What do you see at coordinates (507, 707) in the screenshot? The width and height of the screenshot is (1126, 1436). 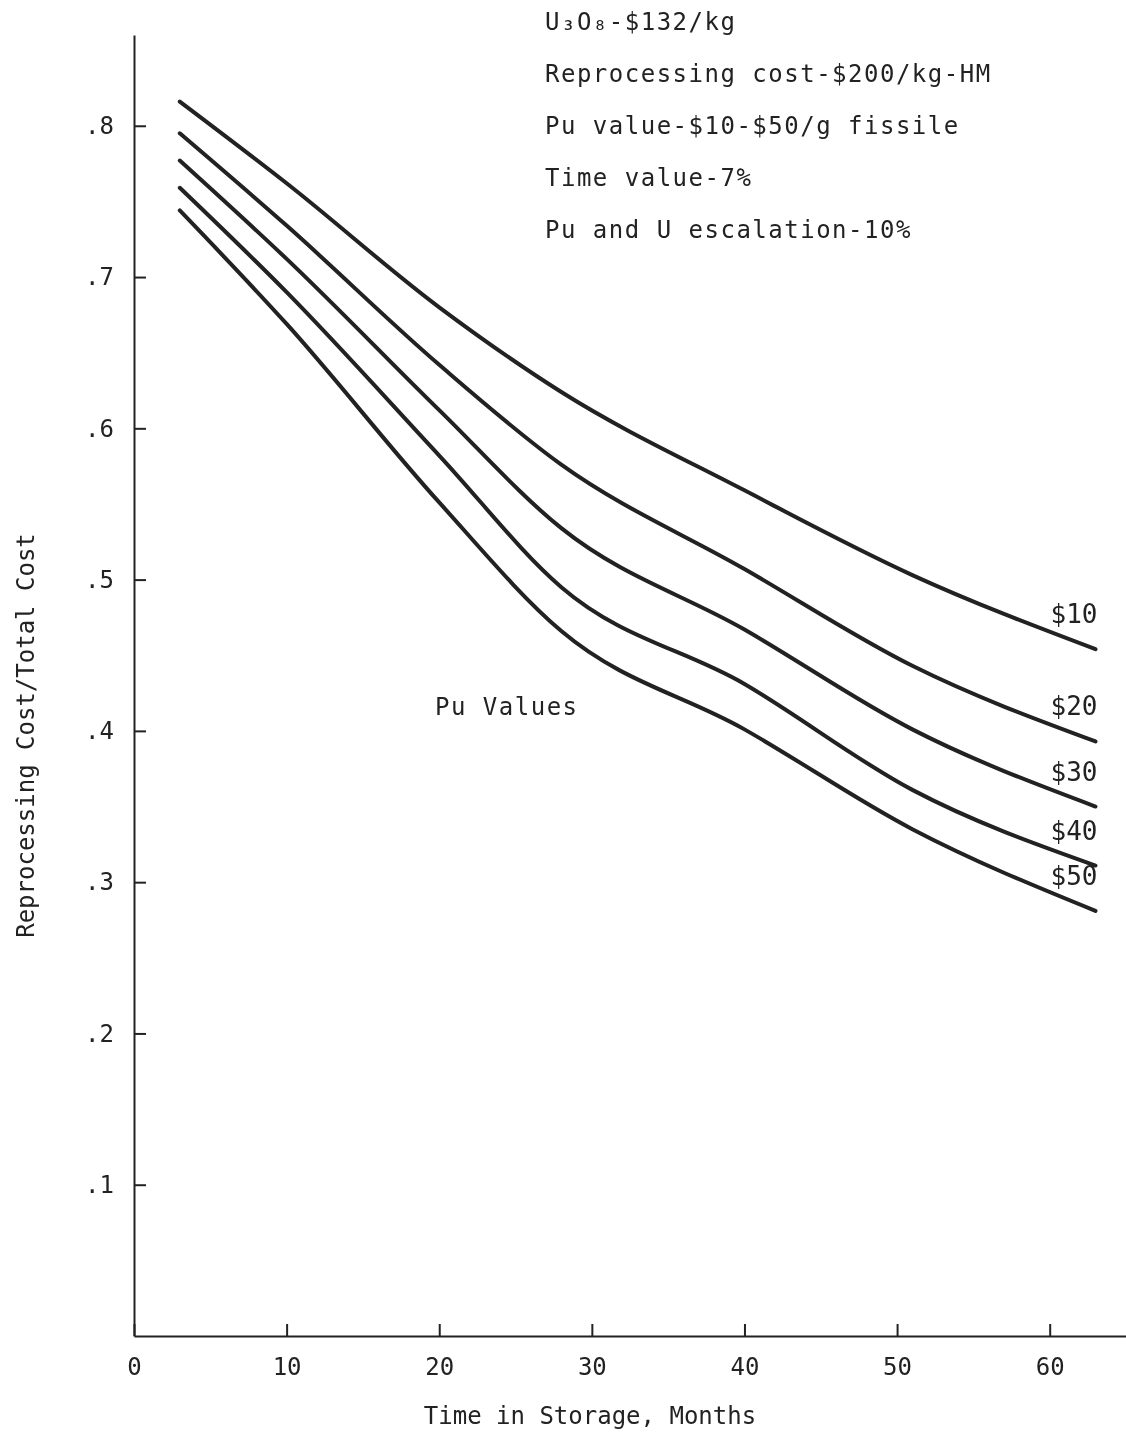 I see `annotation: Pu Values` at bounding box center [507, 707].